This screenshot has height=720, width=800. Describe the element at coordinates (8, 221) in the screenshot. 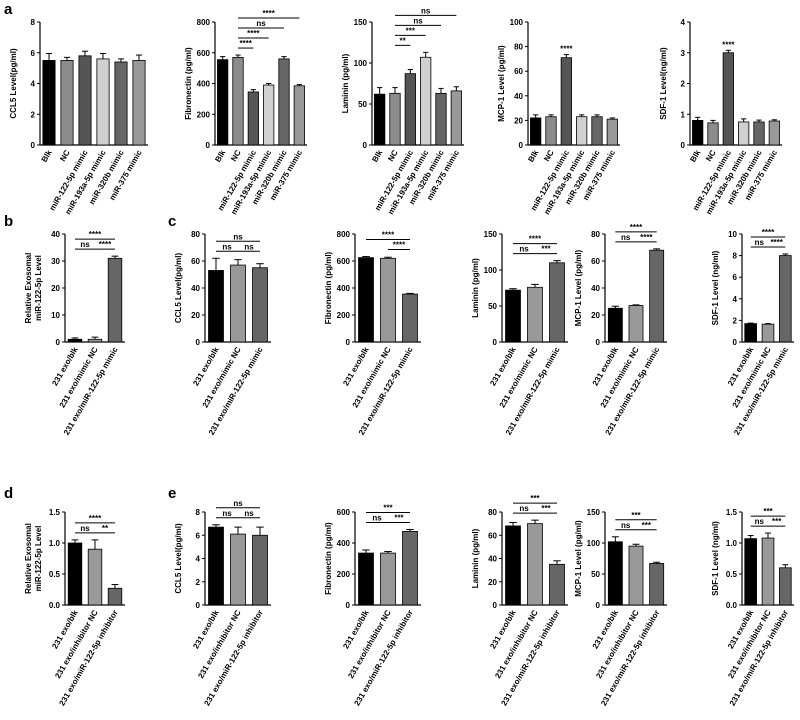

I see `panel-label: b` at that location.